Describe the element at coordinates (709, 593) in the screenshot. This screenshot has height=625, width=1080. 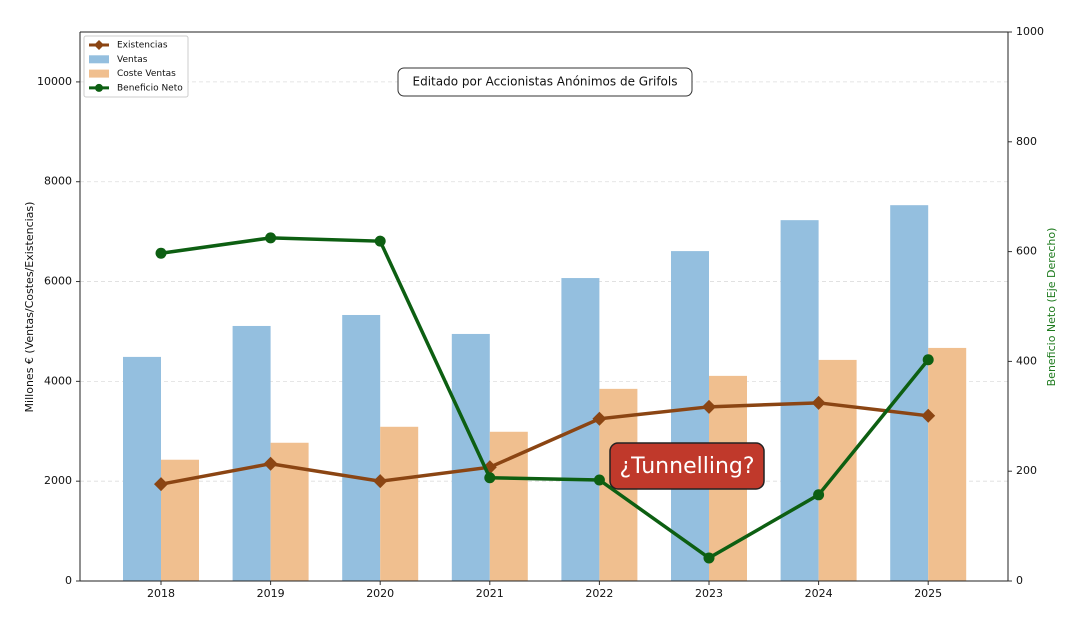
I see `x-tick-label: 2023` at that location.